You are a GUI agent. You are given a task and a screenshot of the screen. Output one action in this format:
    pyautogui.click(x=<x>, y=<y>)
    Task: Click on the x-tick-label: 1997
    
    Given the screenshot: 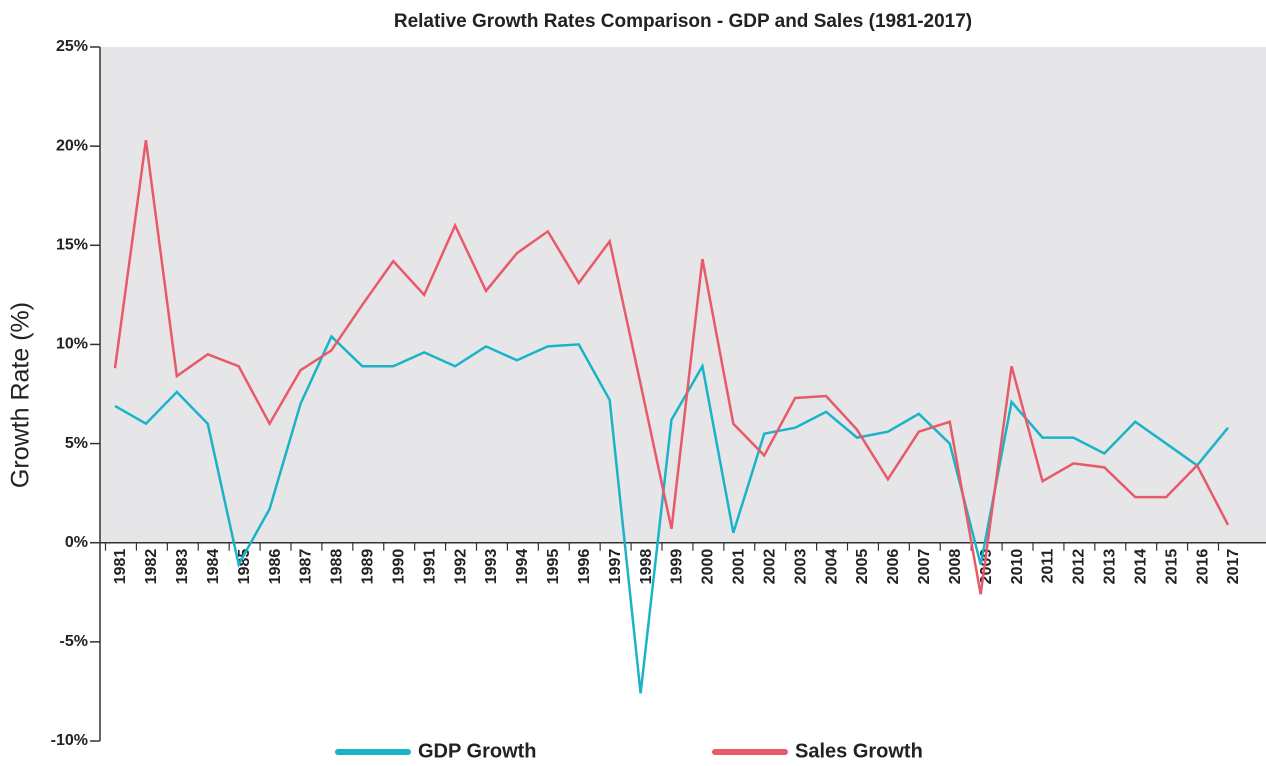 What is the action you would take?
    pyautogui.click(x=615, y=567)
    